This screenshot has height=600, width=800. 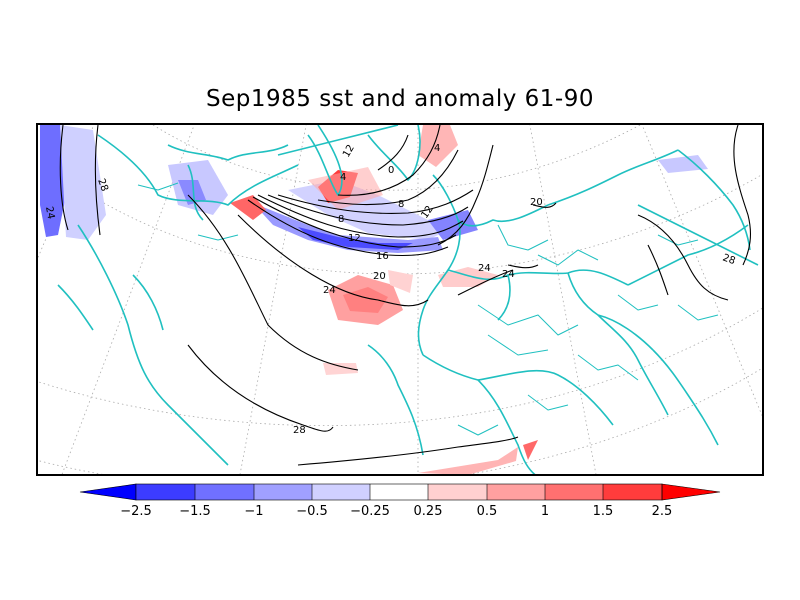 I want to click on west-pacific-light-anomaly, so click(x=83, y=182).